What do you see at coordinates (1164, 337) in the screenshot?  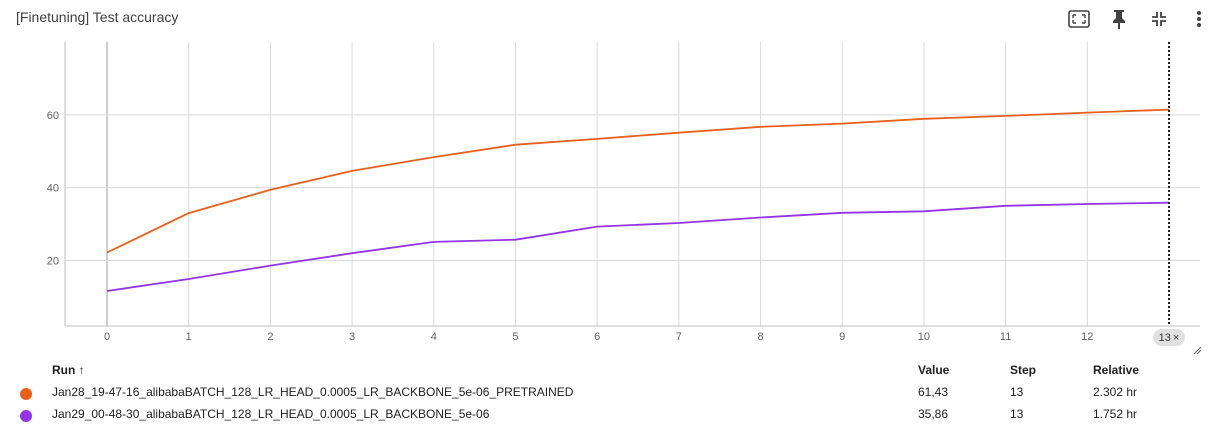 I see `step-badge-label: 13` at bounding box center [1164, 337].